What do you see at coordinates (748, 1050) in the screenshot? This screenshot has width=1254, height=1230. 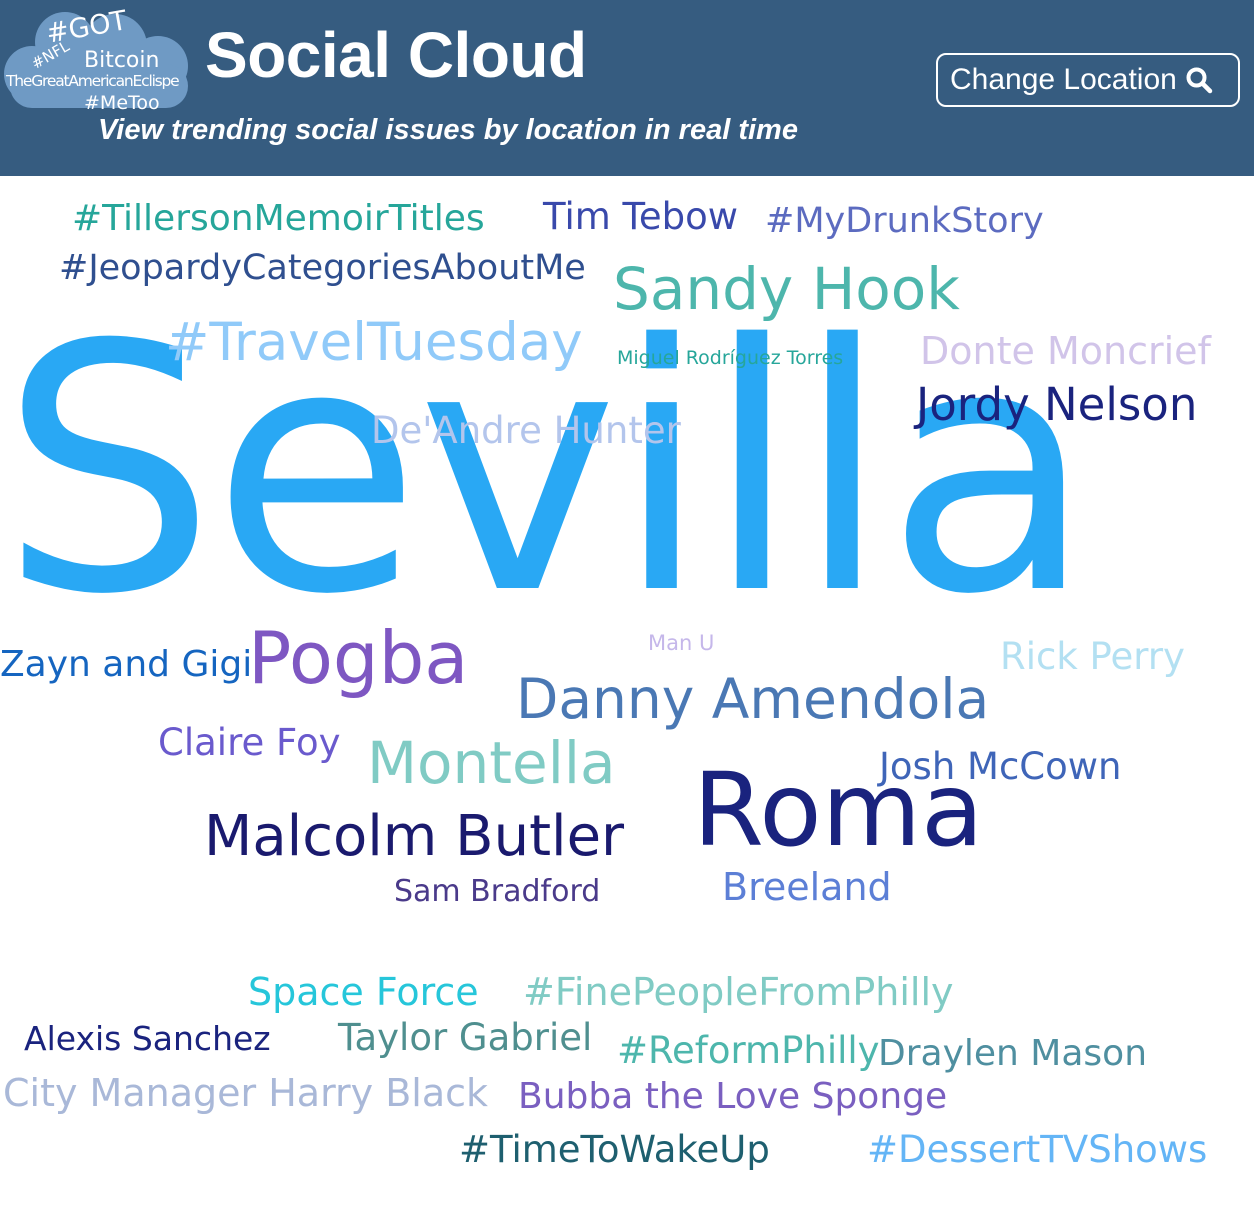 I see `trend-word: #ReformPhilly` at bounding box center [748, 1050].